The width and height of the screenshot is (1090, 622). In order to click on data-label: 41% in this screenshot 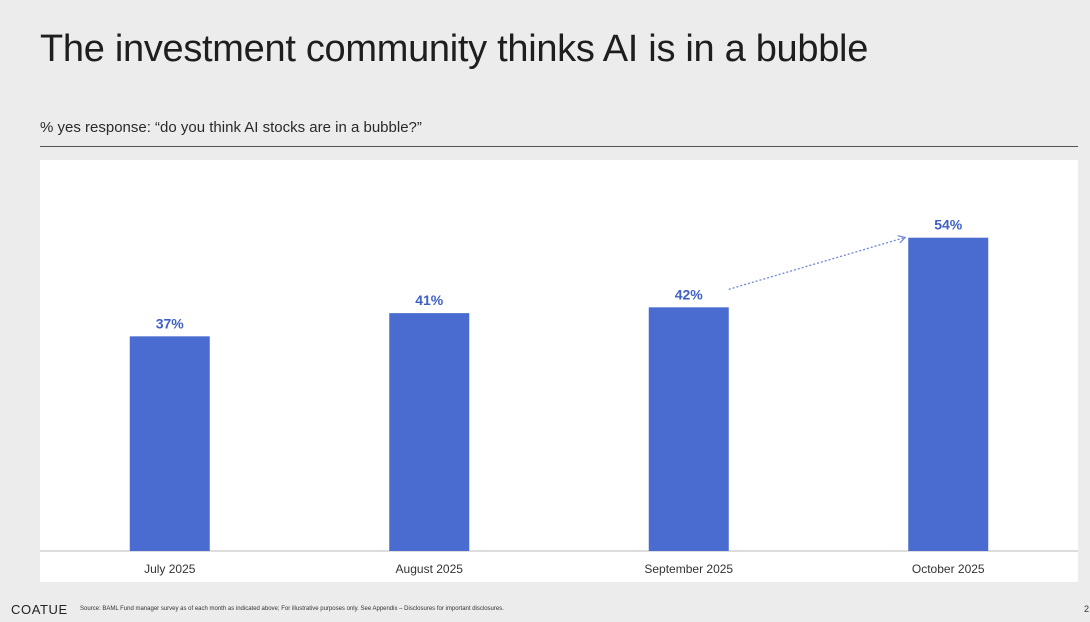, I will do `click(429, 300)`.